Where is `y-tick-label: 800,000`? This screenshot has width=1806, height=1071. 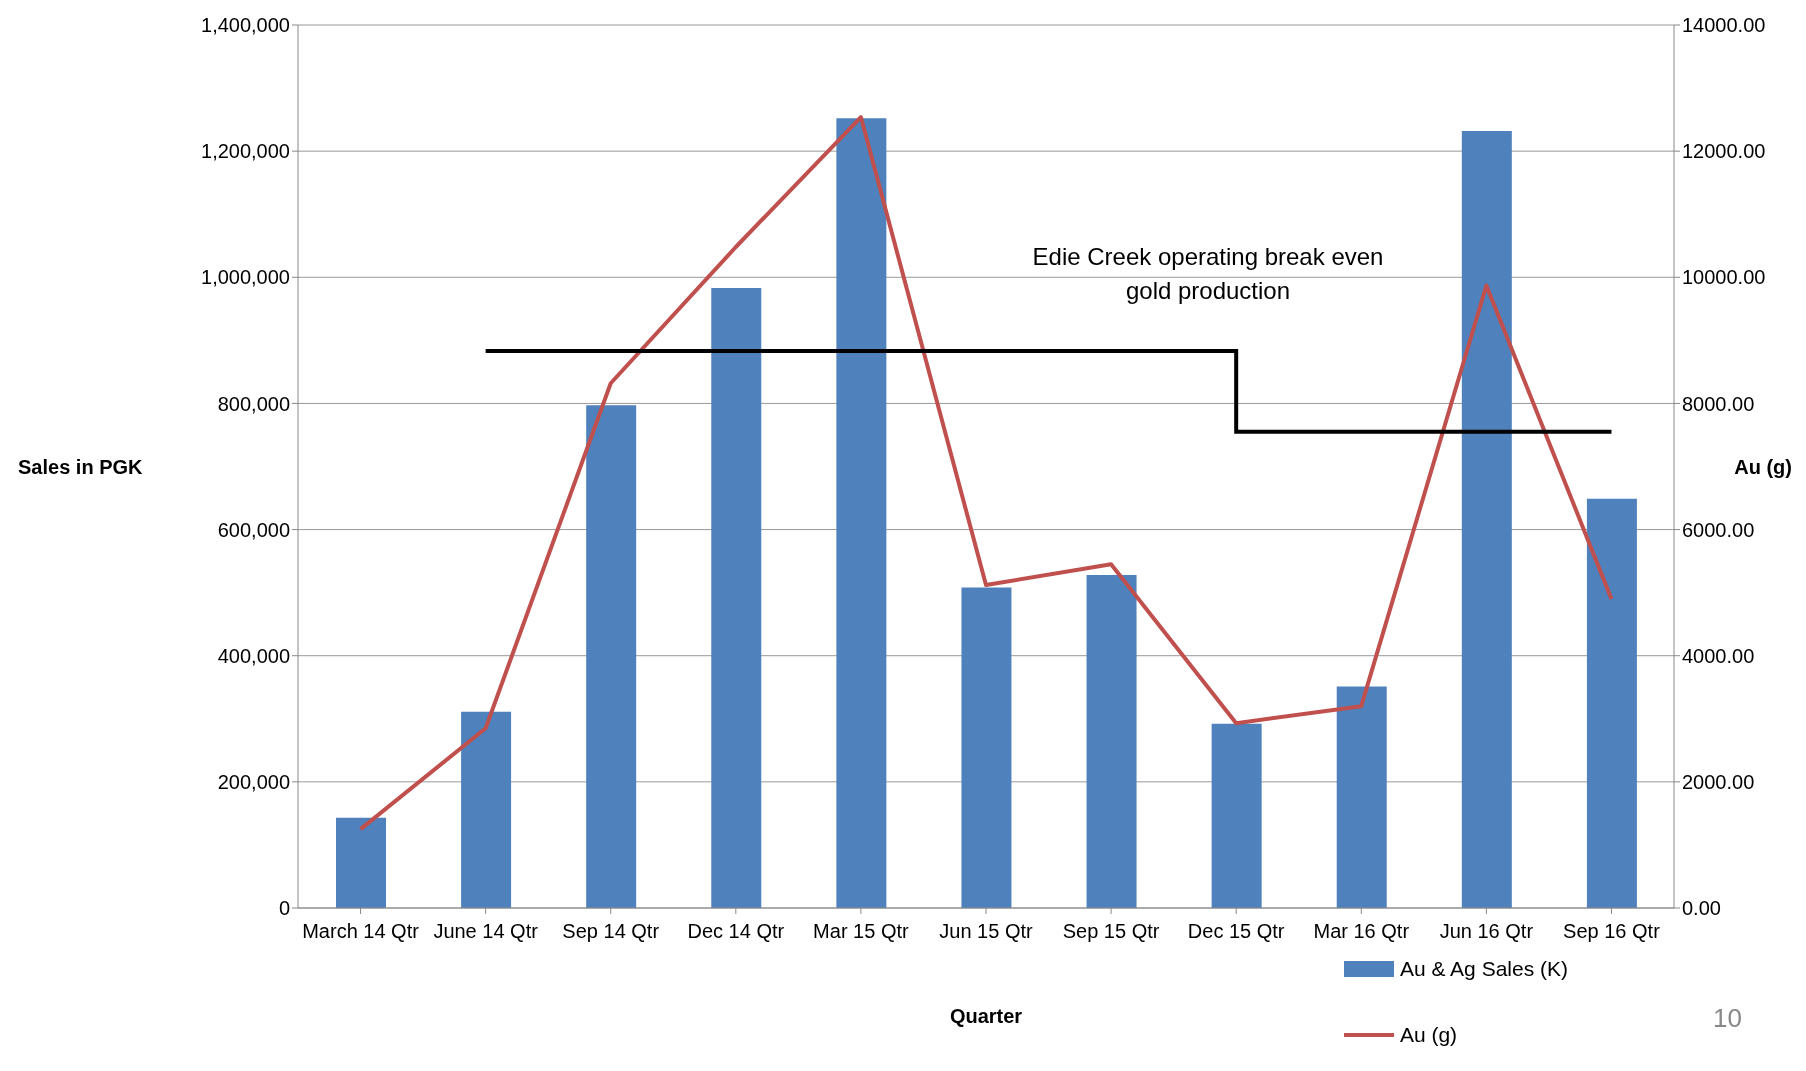 y-tick-label: 800,000 is located at coordinates (253, 403).